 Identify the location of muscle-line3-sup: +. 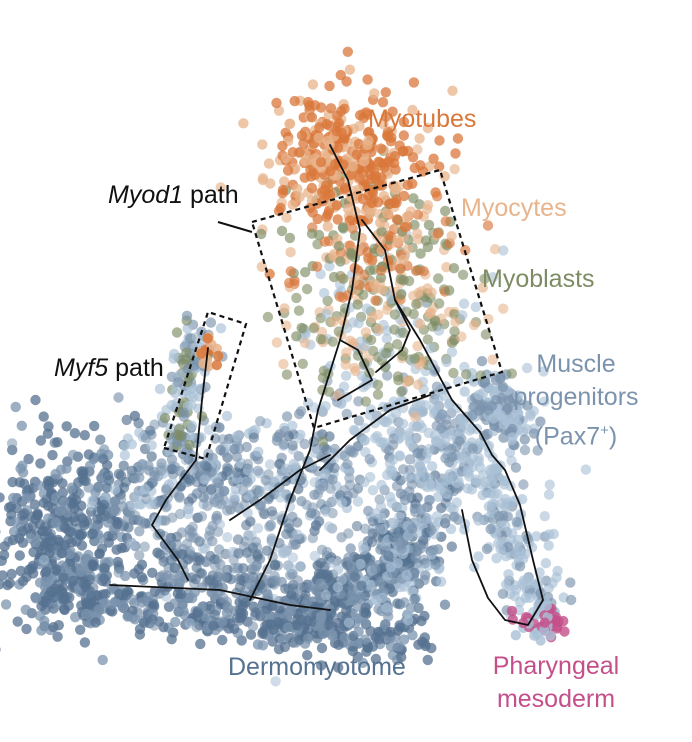
(604, 430).